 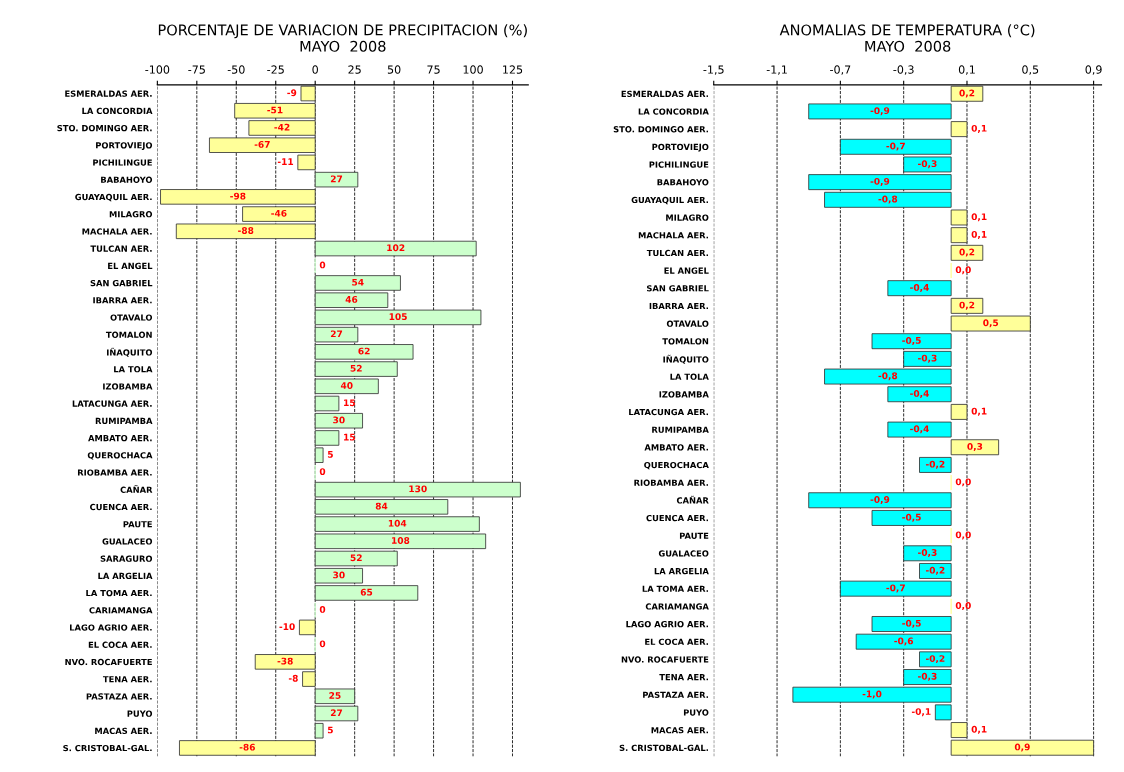 What do you see at coordinates (287, 627) in the screenshot?
I see `data-label: -10` at bounding box center [287, 627].